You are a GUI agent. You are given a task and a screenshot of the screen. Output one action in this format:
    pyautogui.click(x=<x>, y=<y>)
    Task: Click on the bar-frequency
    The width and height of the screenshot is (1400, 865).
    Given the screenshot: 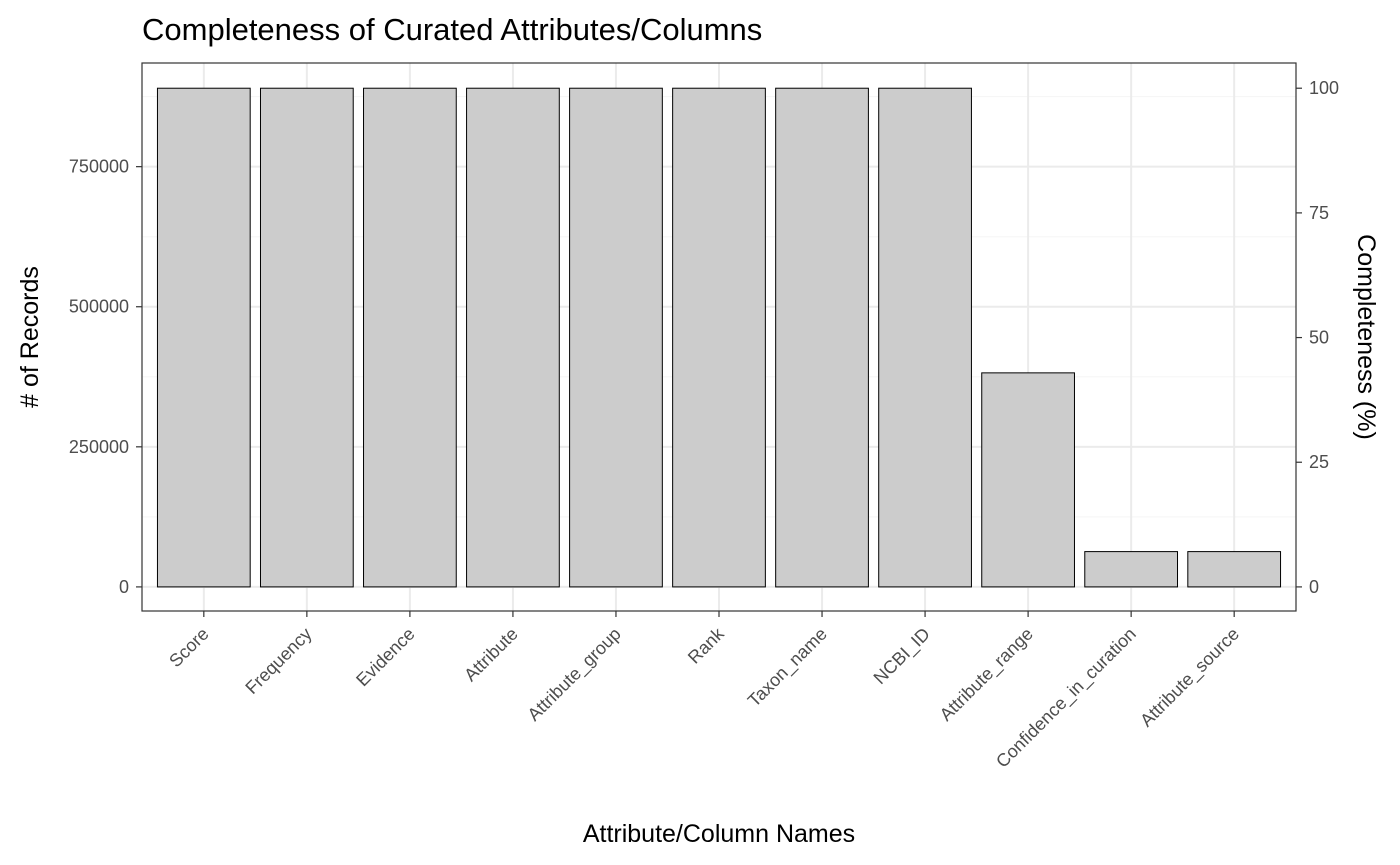 What is the action you would take?
    pyautogui.click(x=306, y=337)
    